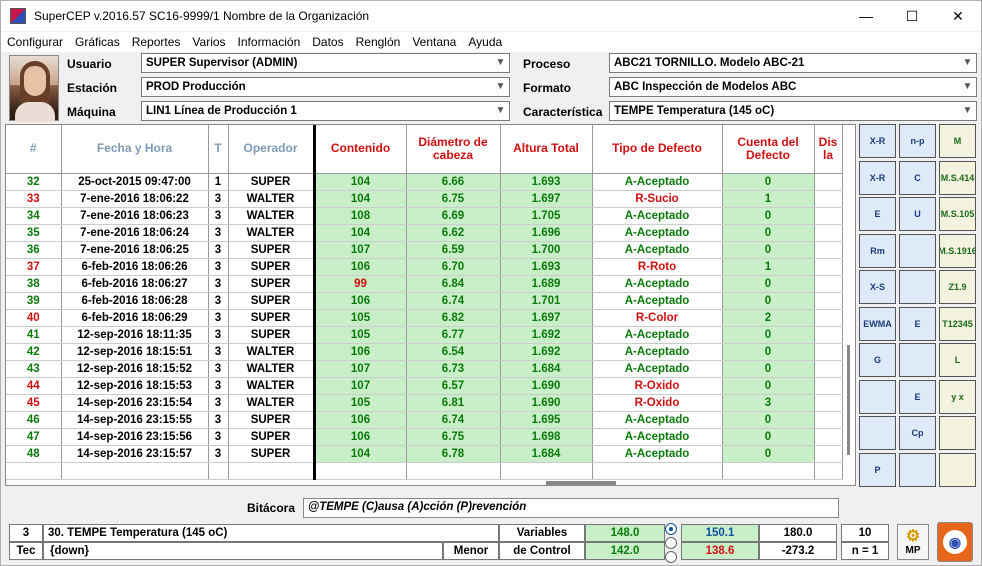 The image size is (982, 566). What do you see at coordinates (917, 433) in the screenshot?
I see `cp-button: Cp` at bounding box center [917, 433].